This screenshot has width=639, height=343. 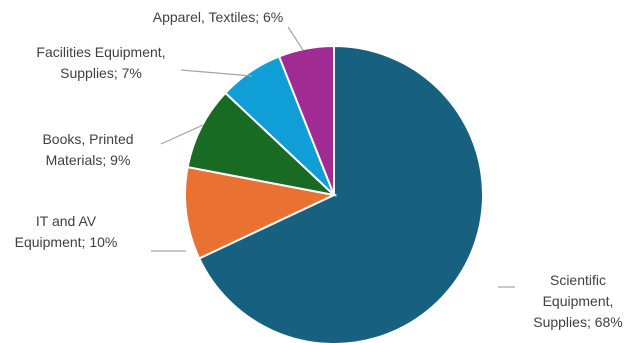 What do you see at coordinates (100, 62) in the screenshot?
I see `data-label-4: Facilities Equipment, Supplies; 7%` at bounding box center [100, 62].